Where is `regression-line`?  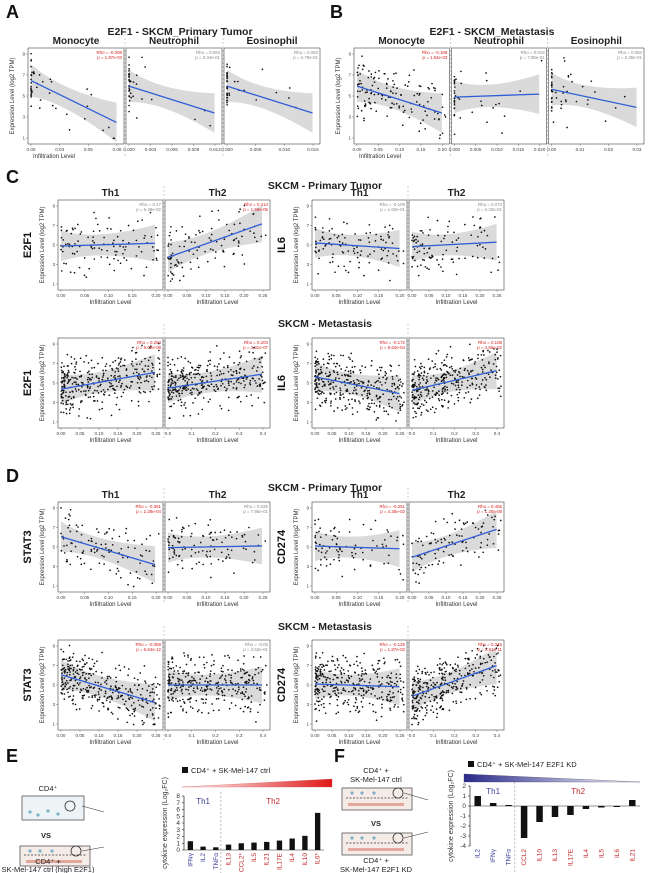 regression-line is located at coordinates (399, 99).